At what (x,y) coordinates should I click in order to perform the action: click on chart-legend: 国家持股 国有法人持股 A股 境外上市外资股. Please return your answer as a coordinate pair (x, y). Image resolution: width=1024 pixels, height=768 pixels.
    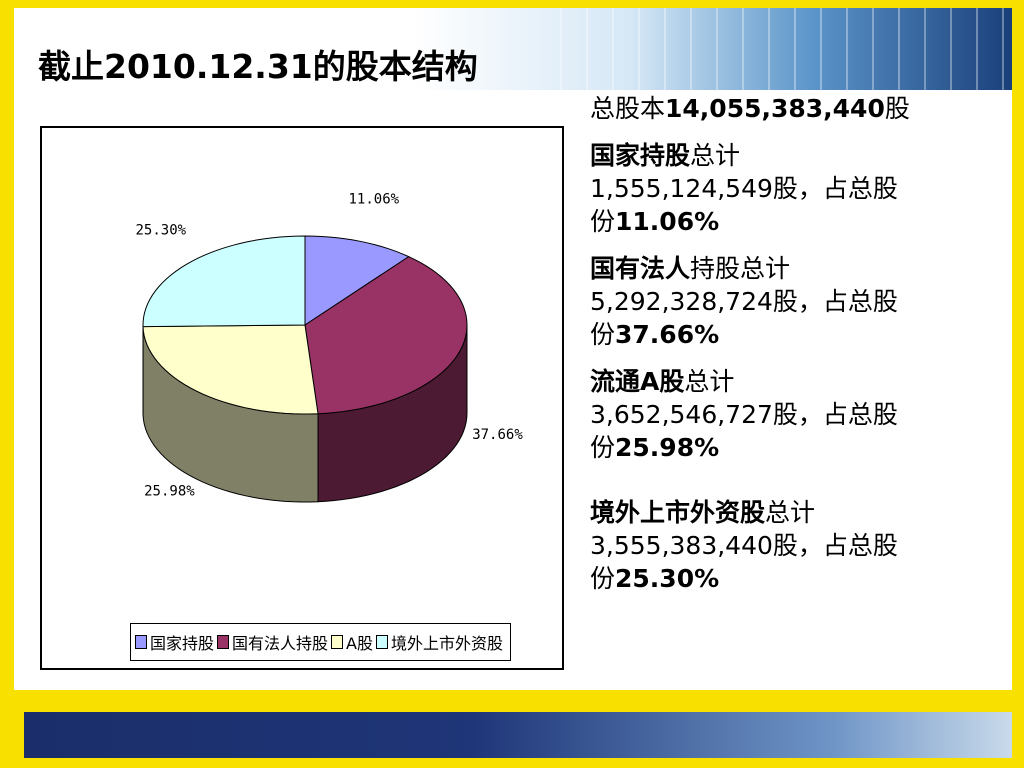
    Looking at the image, I should click on (320, 642).